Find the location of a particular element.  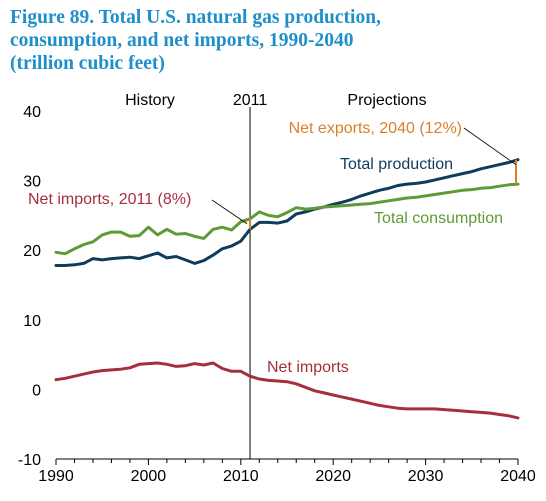

x-tick-label-2000: 2000 is located at coordinates (149, 476).